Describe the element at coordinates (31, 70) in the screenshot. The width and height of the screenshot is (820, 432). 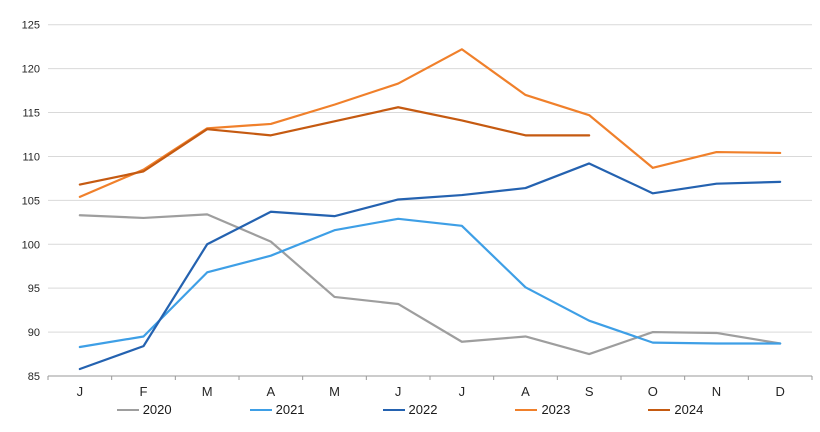
I see `y-tick-label: 120` at that location.